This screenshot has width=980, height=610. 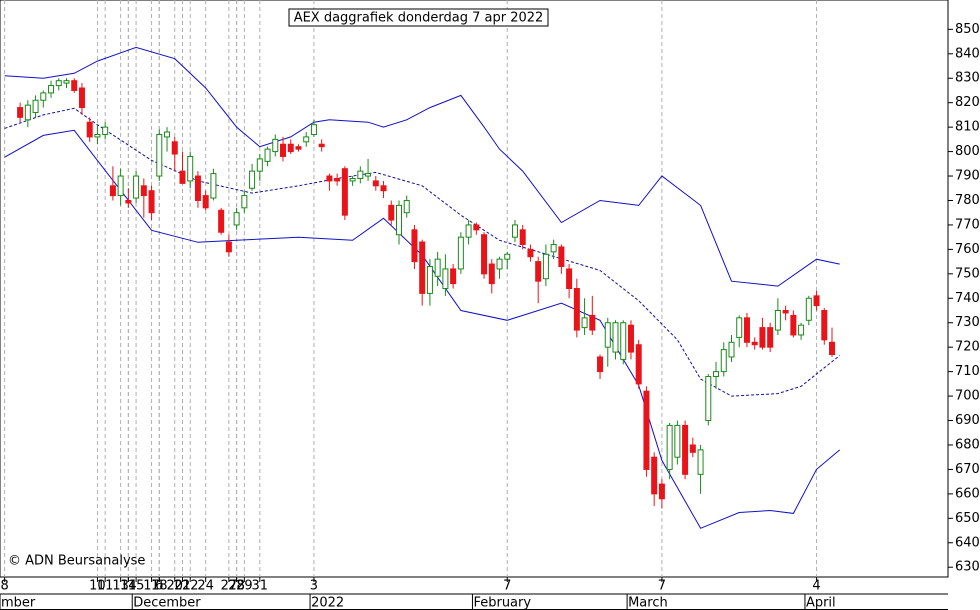 What do you see at coordinates (128, 586) in the screenshot?
I see `x-tick-label: 14` at bounding box center [128, 586].